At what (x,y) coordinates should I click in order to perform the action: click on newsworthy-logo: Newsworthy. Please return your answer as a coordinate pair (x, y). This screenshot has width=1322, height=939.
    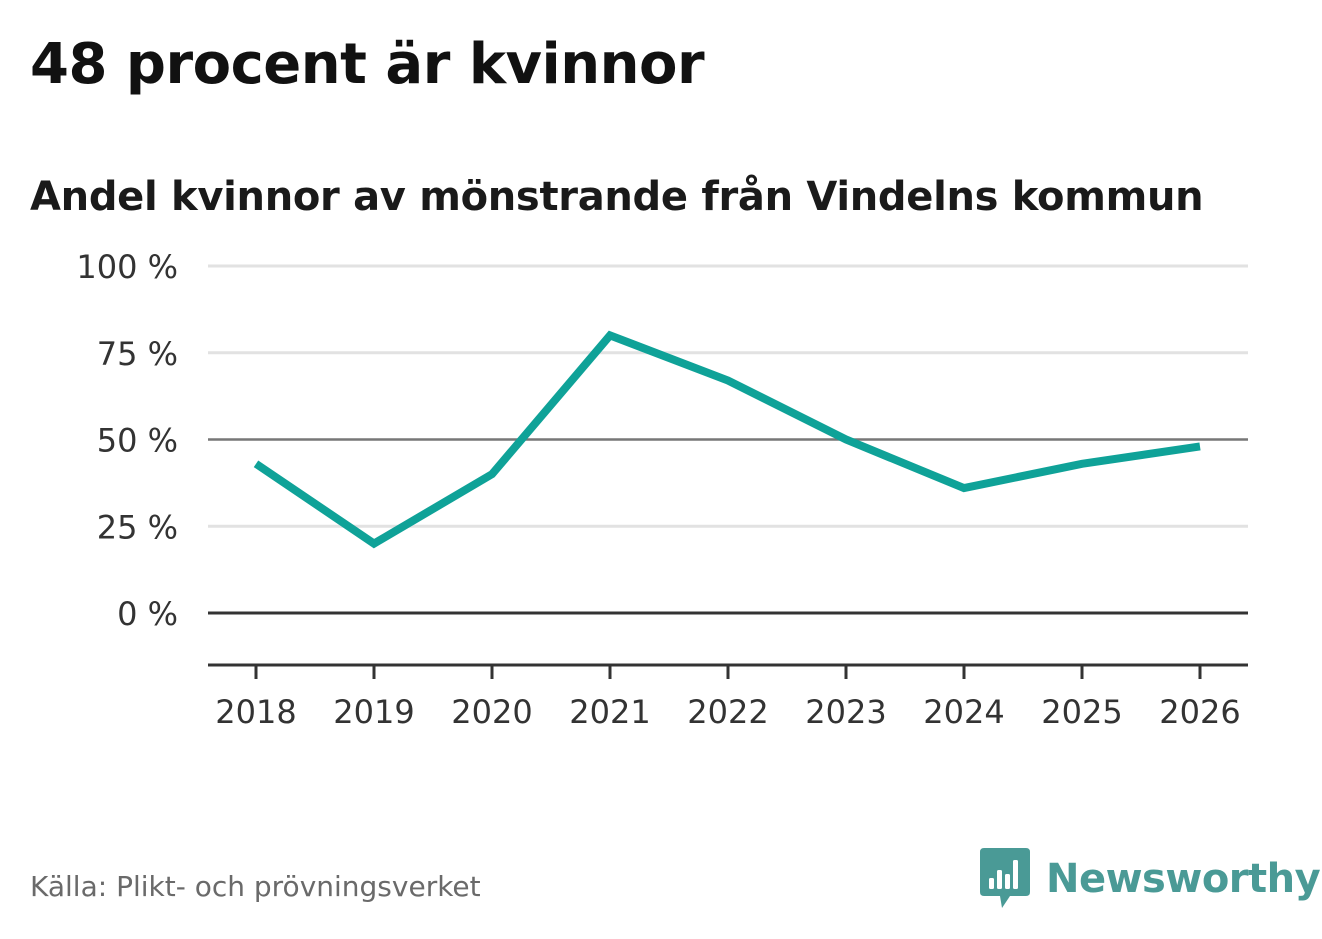
    Looking at the image, I should click on (1150, 879).